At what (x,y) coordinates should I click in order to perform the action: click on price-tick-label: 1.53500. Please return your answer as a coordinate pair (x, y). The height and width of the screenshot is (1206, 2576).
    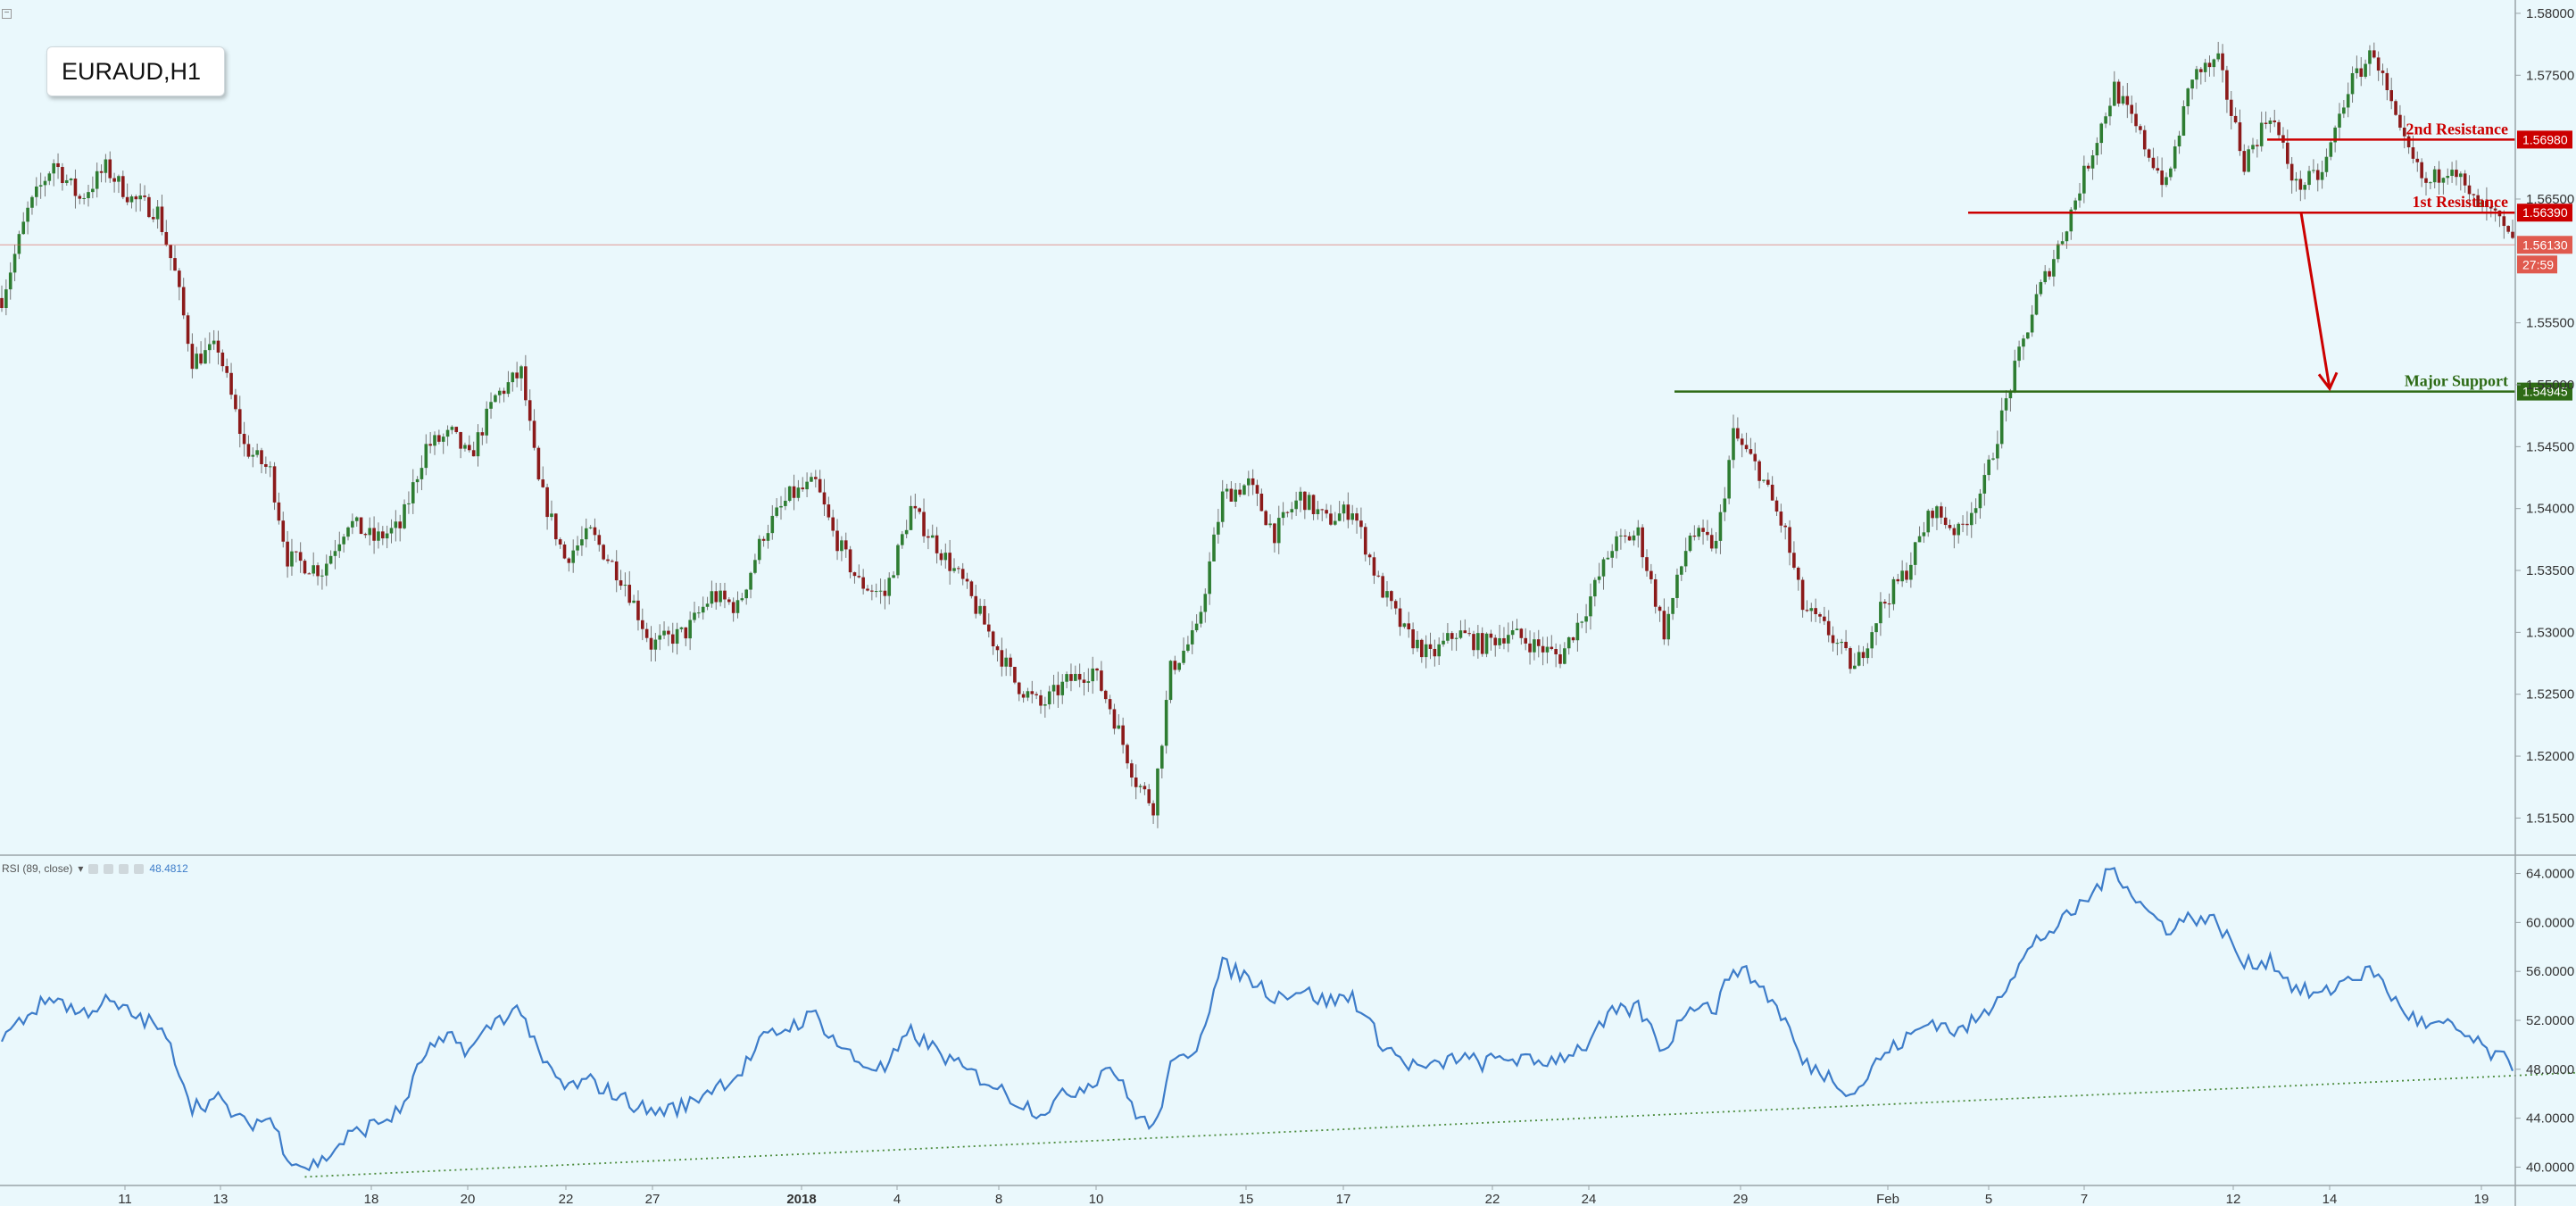
    Looking at the image, I should click on (2550, 571).